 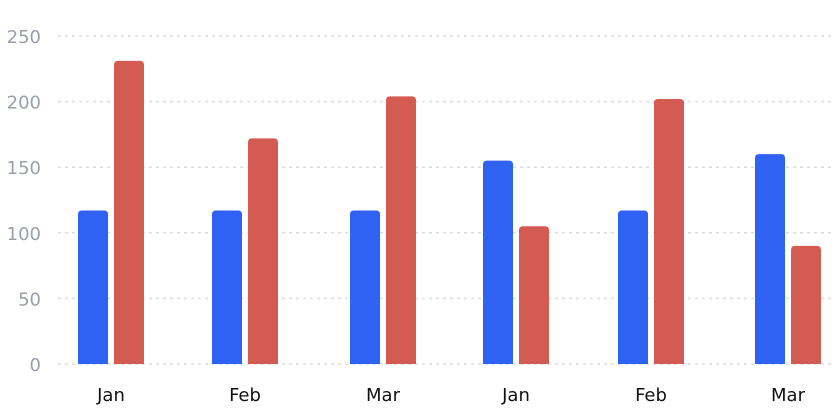 What do you see at coordinates (24, 201) in the screenshot?
I see `y-axis-ticks: 0 50 100 150 200 250` at bounding box center [24, 201].